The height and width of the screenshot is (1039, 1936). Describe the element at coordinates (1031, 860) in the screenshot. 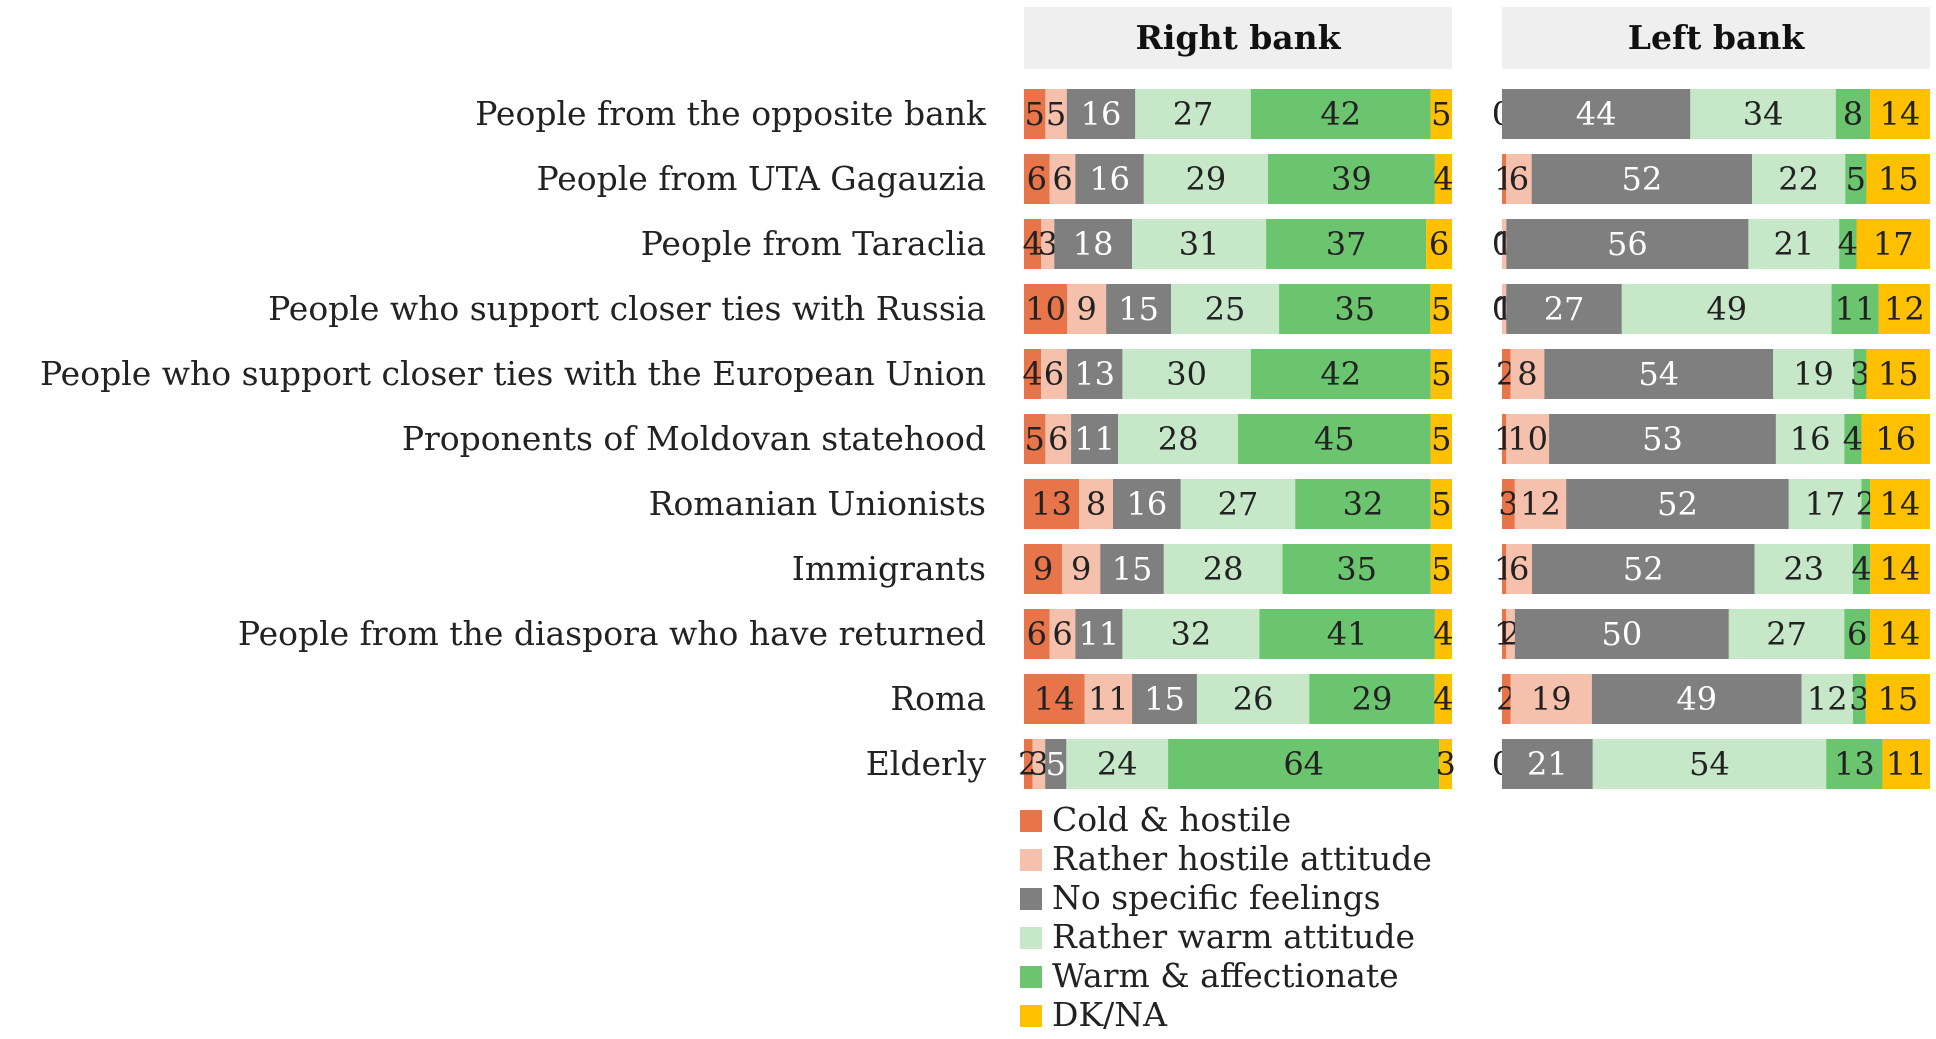

I see `legend-swatch-rather-hostile-attitude` at that location.